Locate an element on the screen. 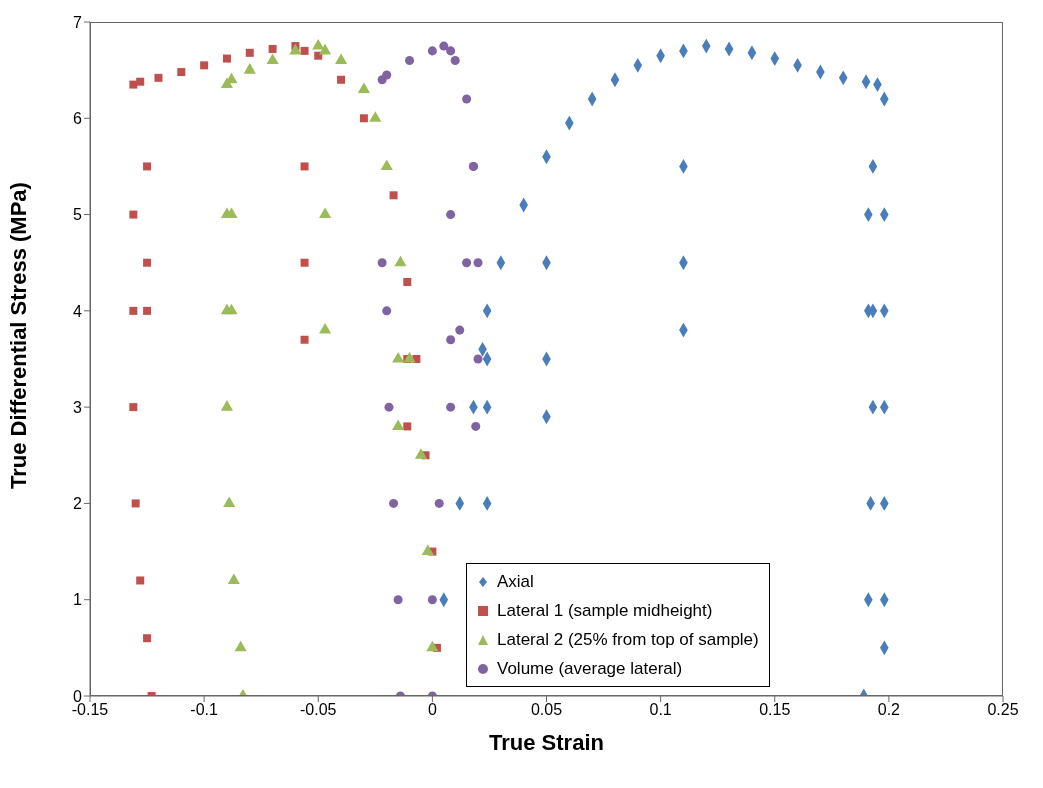 This screenshot has height=788, width=1043. y-tick-label: 6 is located at coordinates (78, 118).